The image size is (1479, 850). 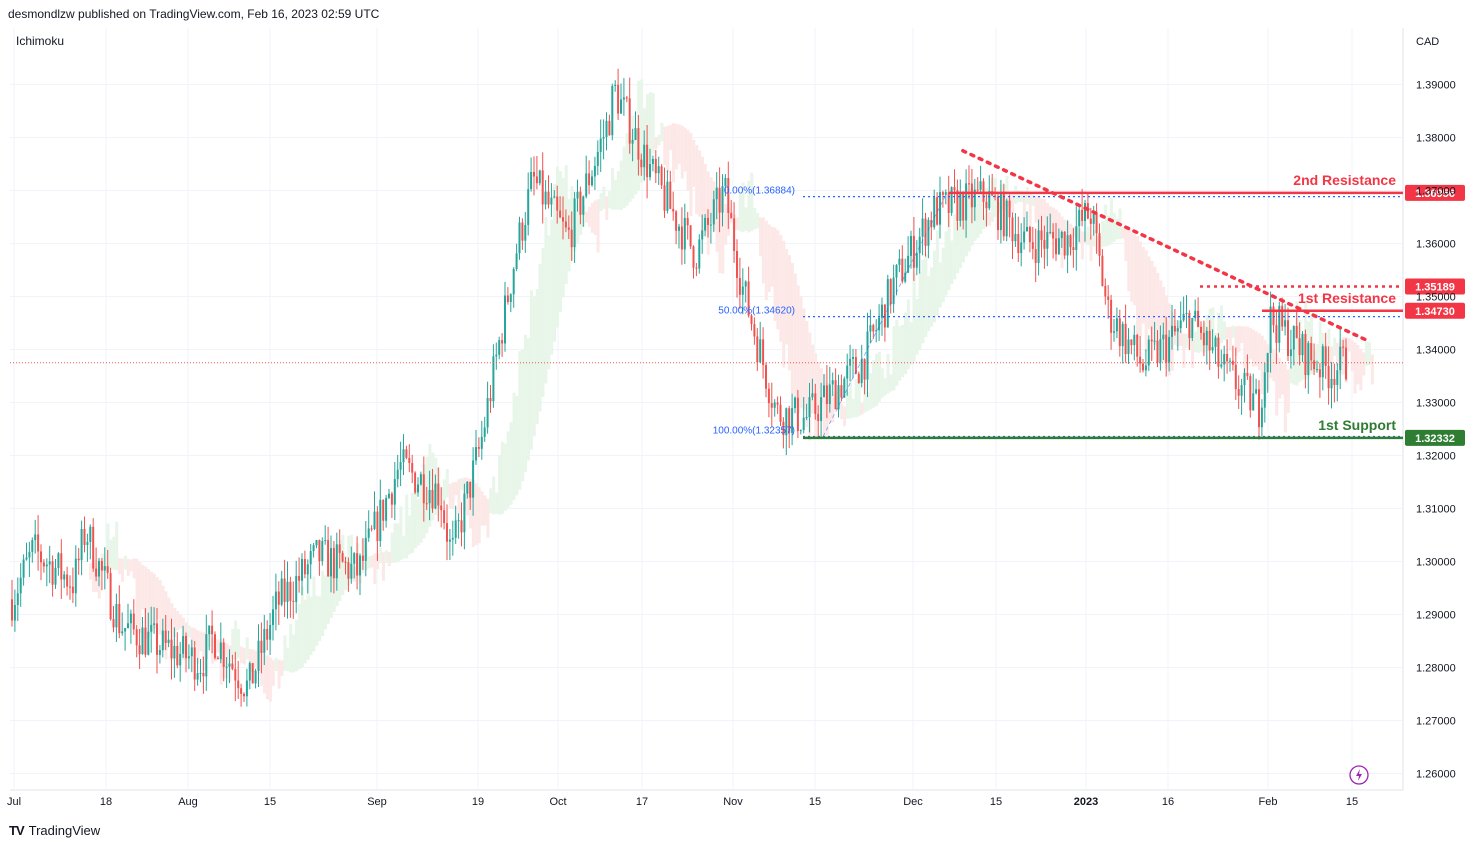 I want to click on x-tick-label: 15, so click(x=815, y=802).